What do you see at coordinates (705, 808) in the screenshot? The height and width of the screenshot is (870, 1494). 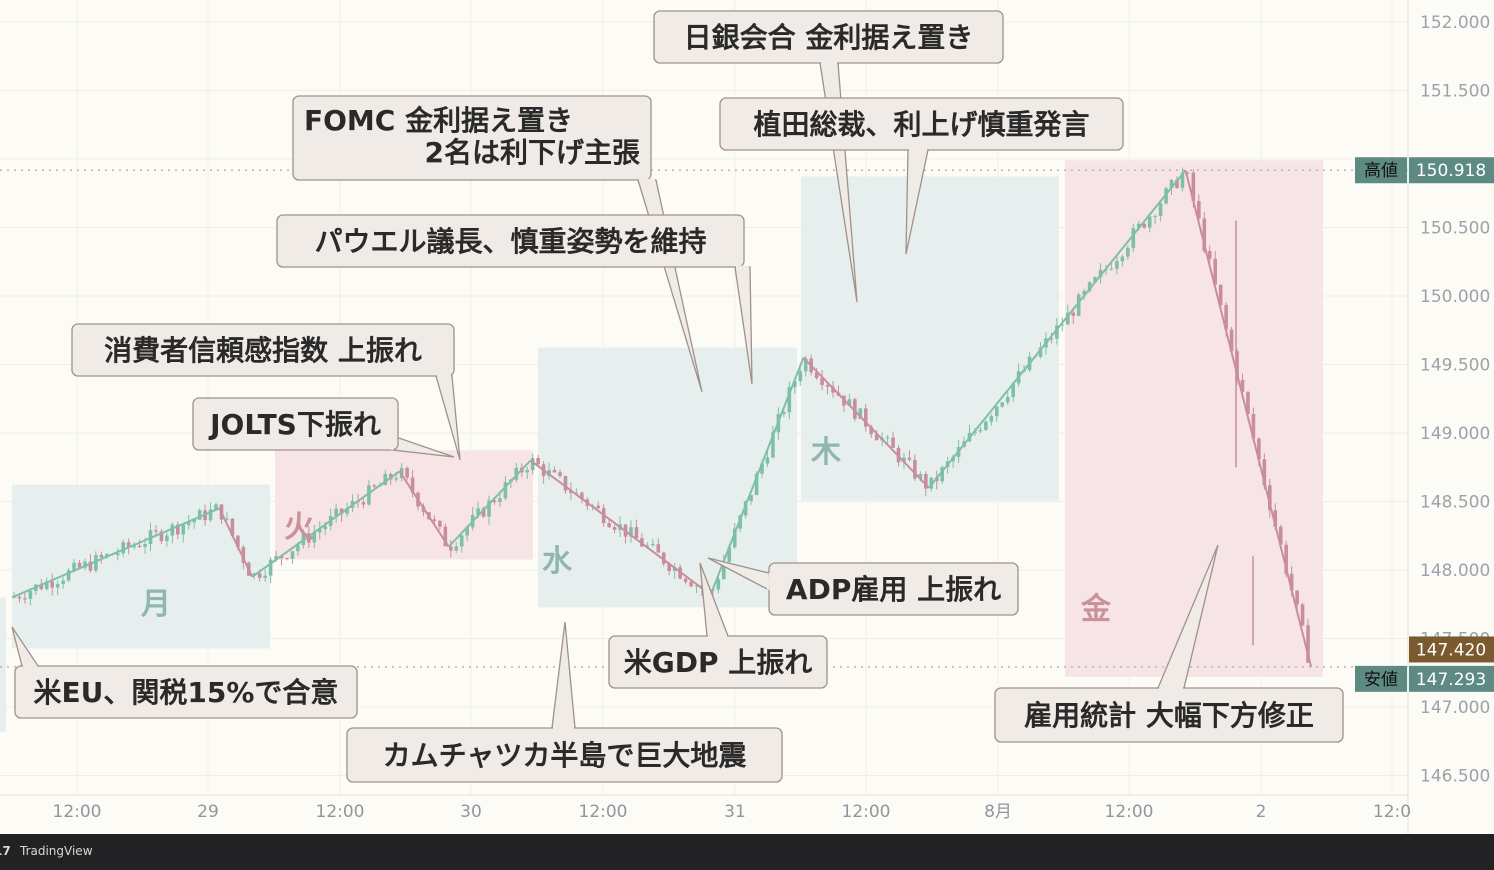 I see `time-axis: 12:00 29 12:00 30 12:00 31 12:00 8月 12:00 2 12:0` at bounding box center [705, 808].